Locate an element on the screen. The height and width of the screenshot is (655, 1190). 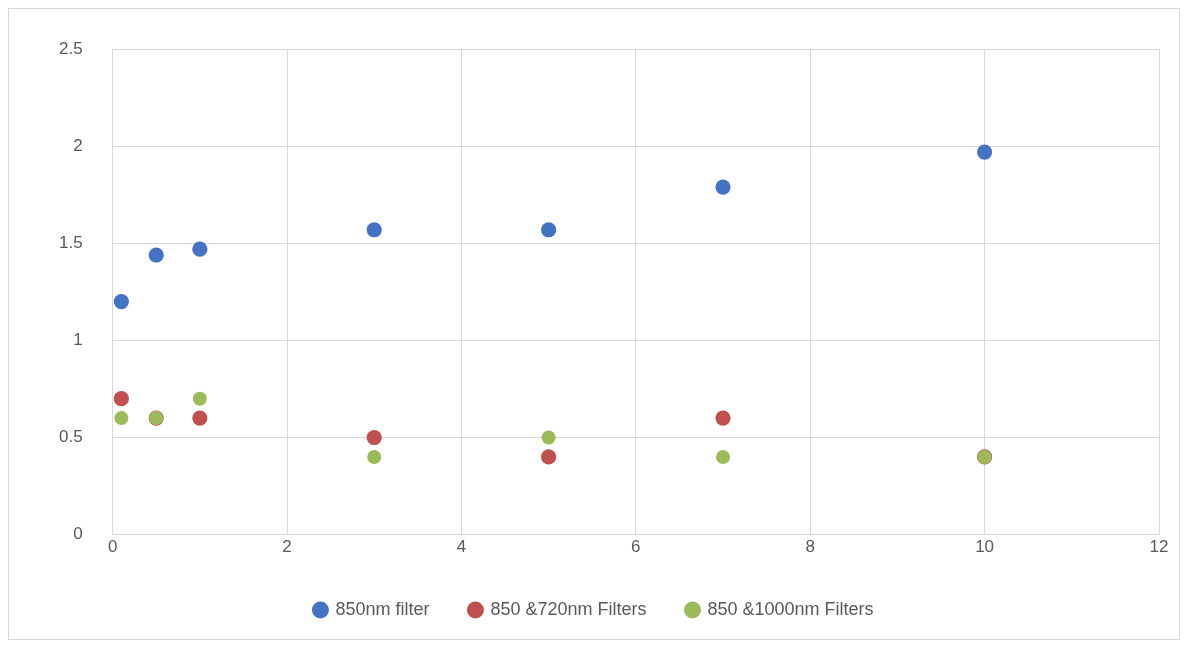
y-tick-label: 1 is located at coordinates (78, 340).